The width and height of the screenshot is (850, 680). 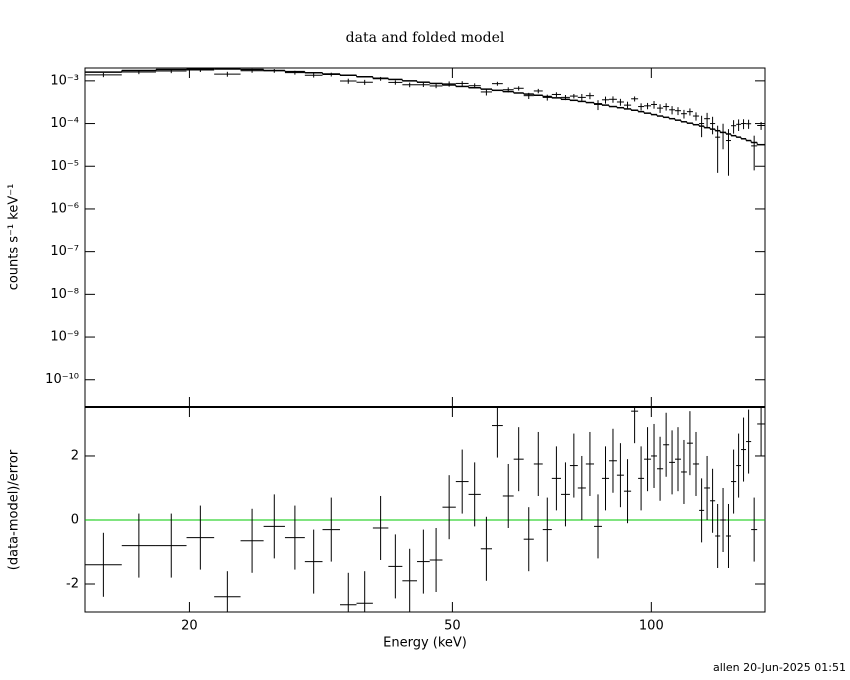 I want to click on x-tick-label: 50, so click(x=452, y=626).